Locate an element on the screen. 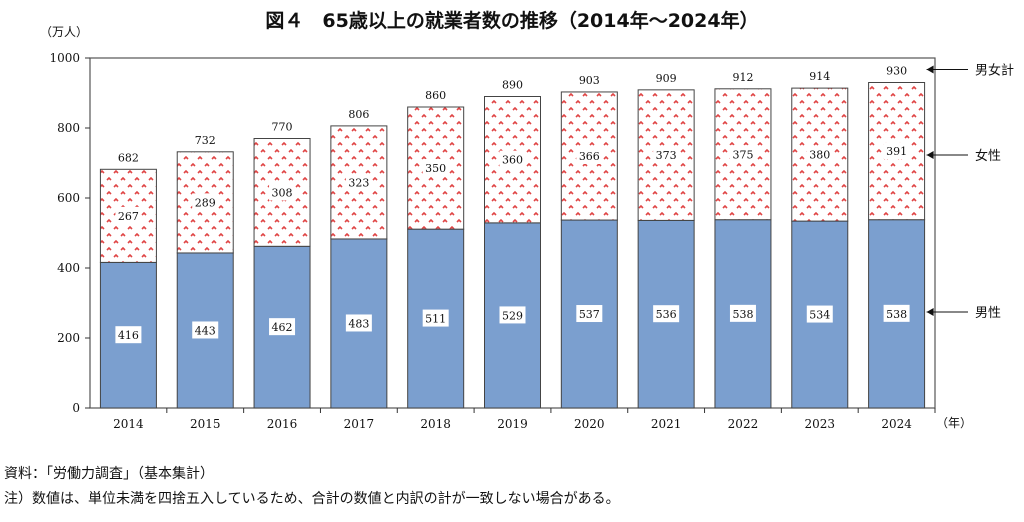  x-tick-label: 2022 is located at coordinates (743, 424).